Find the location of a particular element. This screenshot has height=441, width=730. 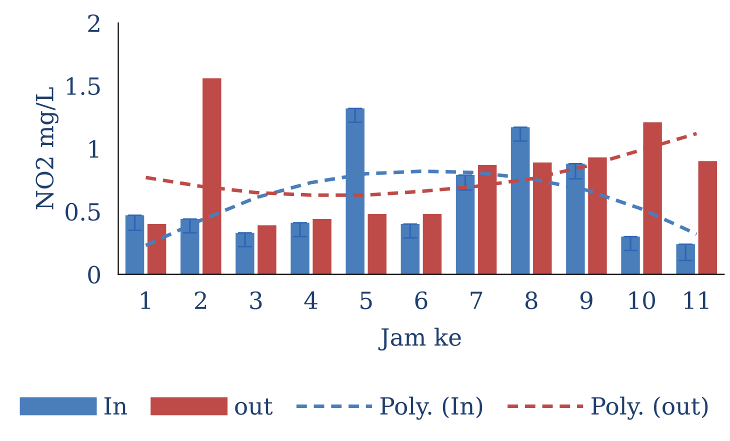

x-tick-label: 8 is located at coordinates (531, 300).